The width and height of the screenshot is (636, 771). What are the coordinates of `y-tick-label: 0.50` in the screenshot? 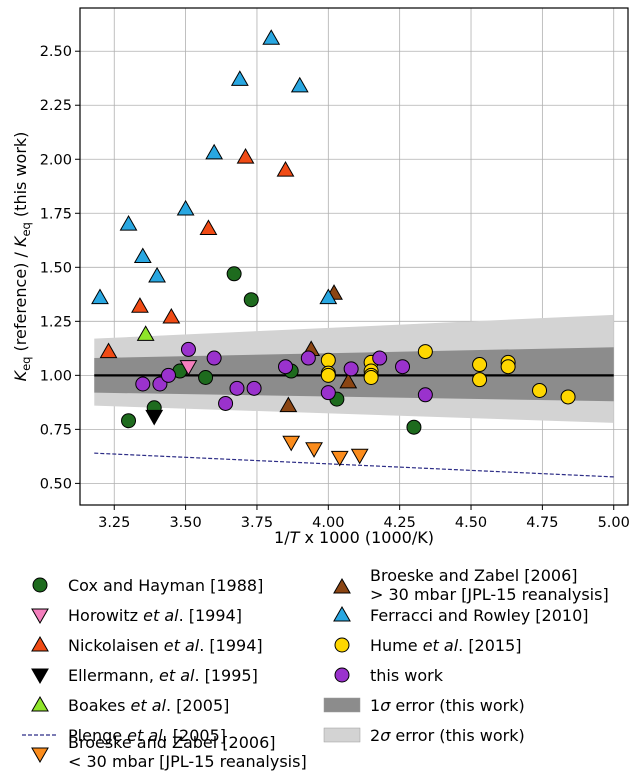 It's located at (56, 484).